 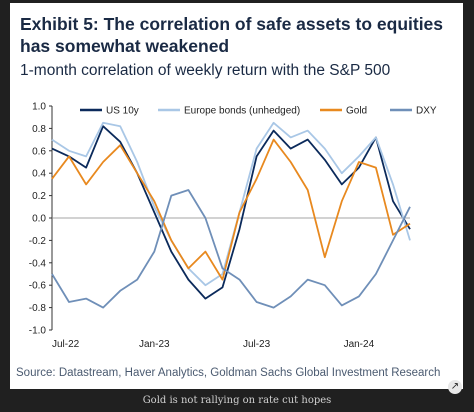 I want to click on x-tick-label: Jan-23, so click(x=154, y=344).